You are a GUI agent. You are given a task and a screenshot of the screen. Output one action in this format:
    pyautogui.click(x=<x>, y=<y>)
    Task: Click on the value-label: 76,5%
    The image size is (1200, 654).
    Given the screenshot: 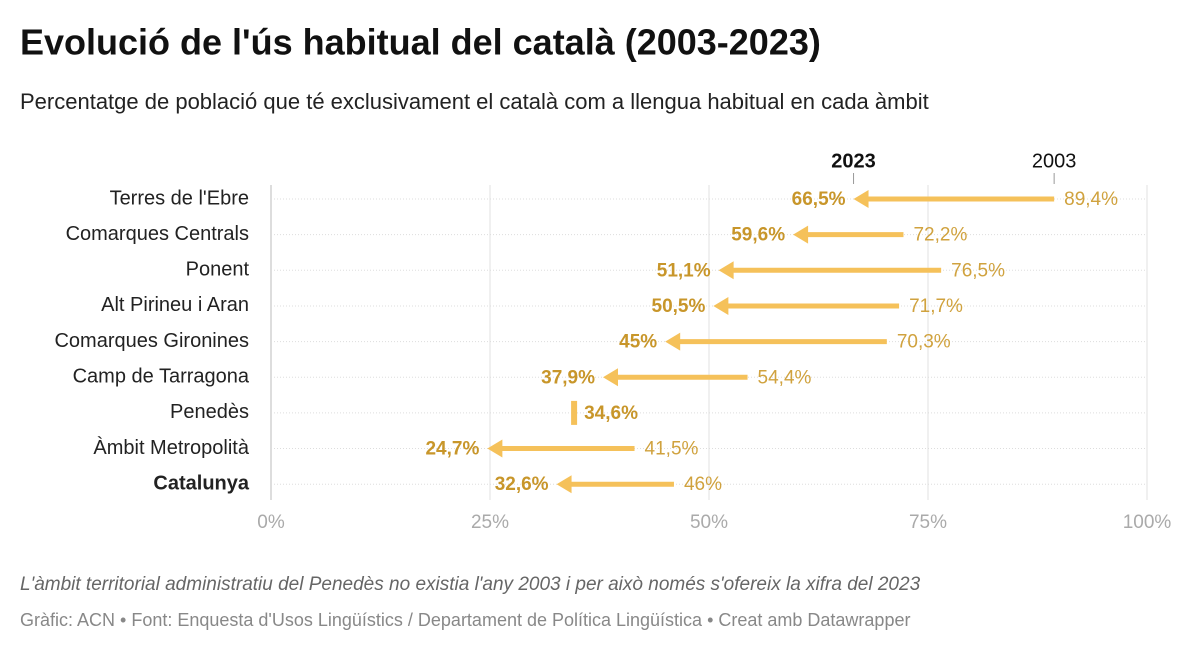 What is the action you would take?
    pyautogui.click(x=978, y=270)
    